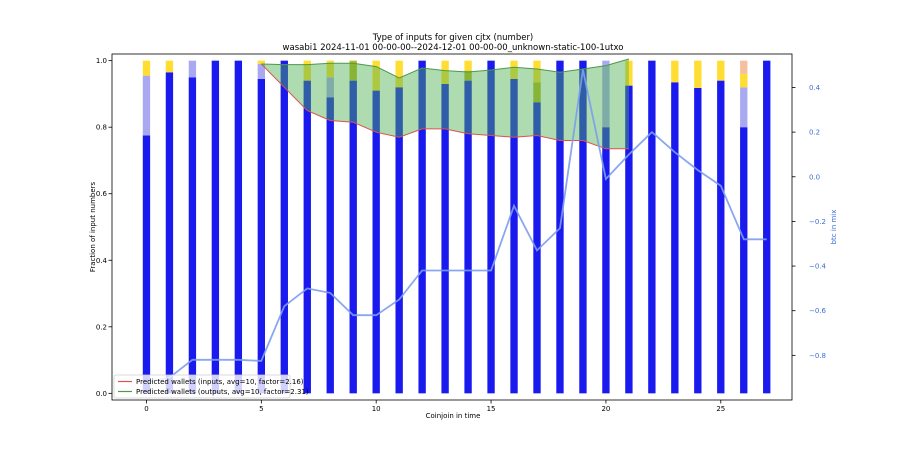 The width and height of the screenshot is (900, 450). I want to click on prediction-fill-layer, so click(445, 104).